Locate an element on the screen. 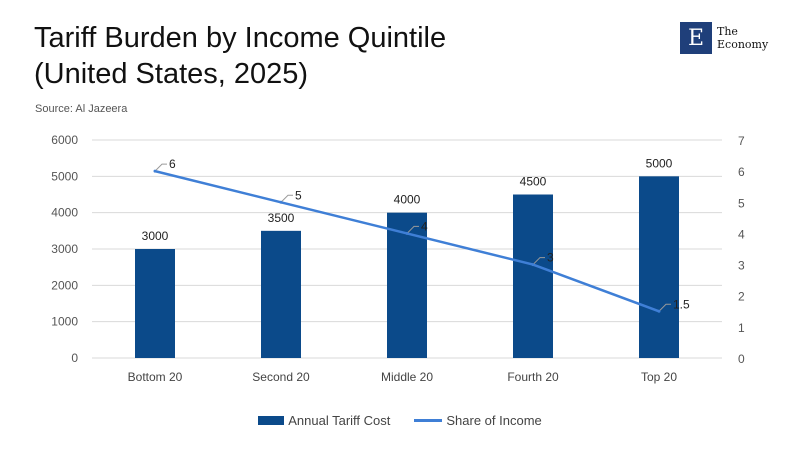 This screenshot has height=450, width=800. legend-swatch-bar is located at coordinates (271, 420).